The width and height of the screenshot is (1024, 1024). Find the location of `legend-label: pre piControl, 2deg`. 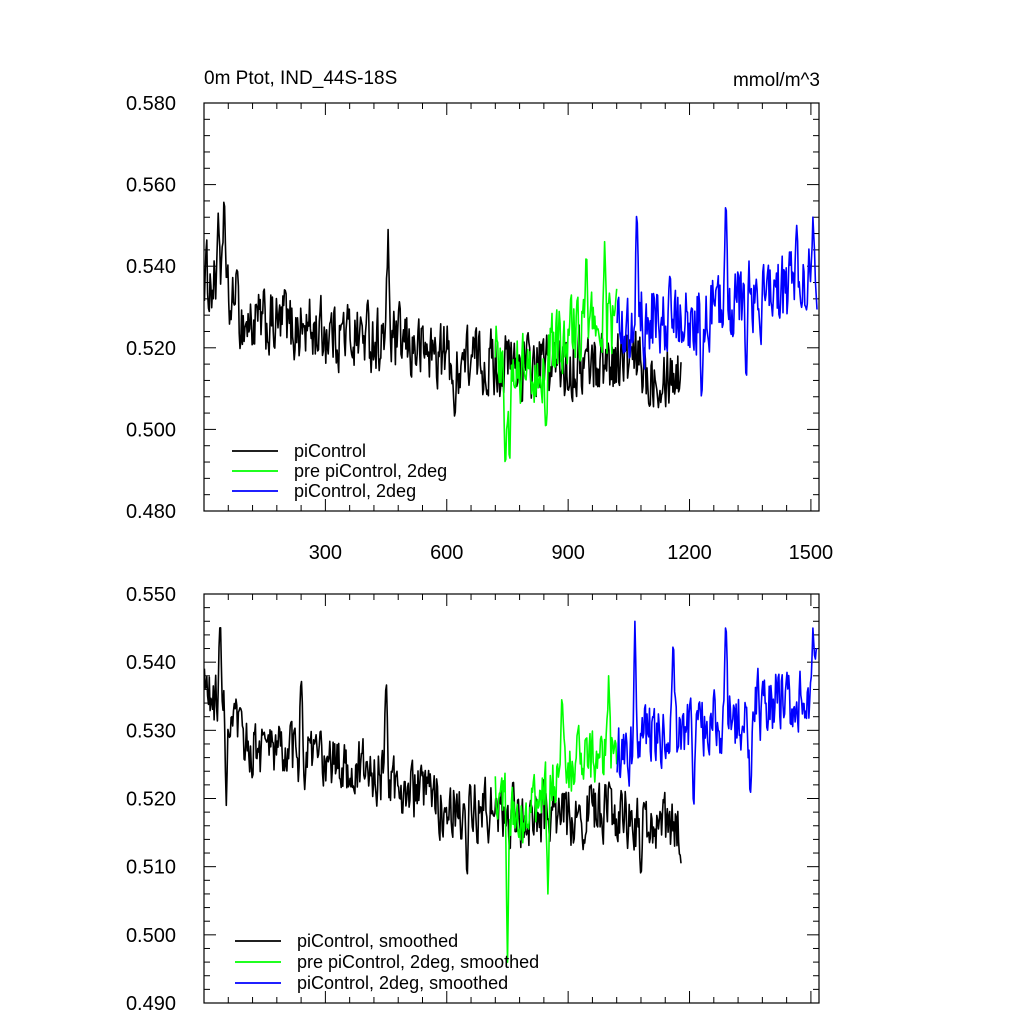

legend-label: pre piControl, 2deg is located at coordinates (370, 471).